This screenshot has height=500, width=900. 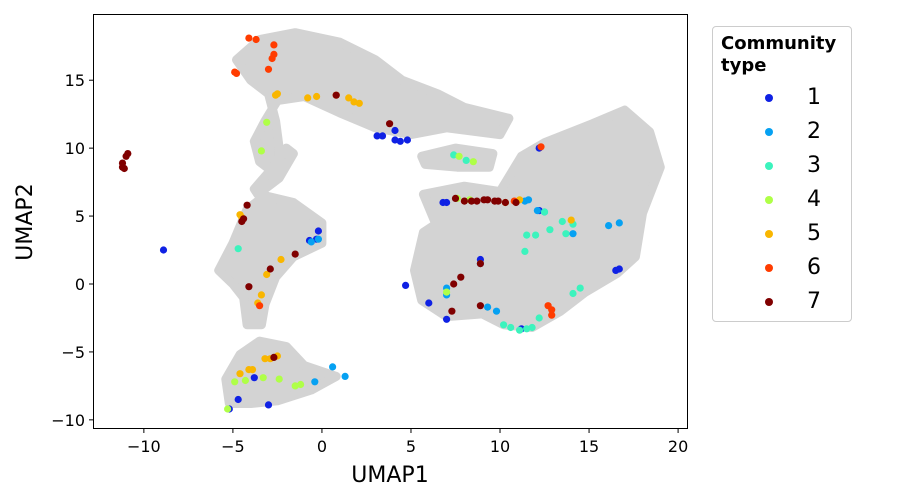 I want to click on y-axis-label: UMAP2, so click(x=25, y=221).